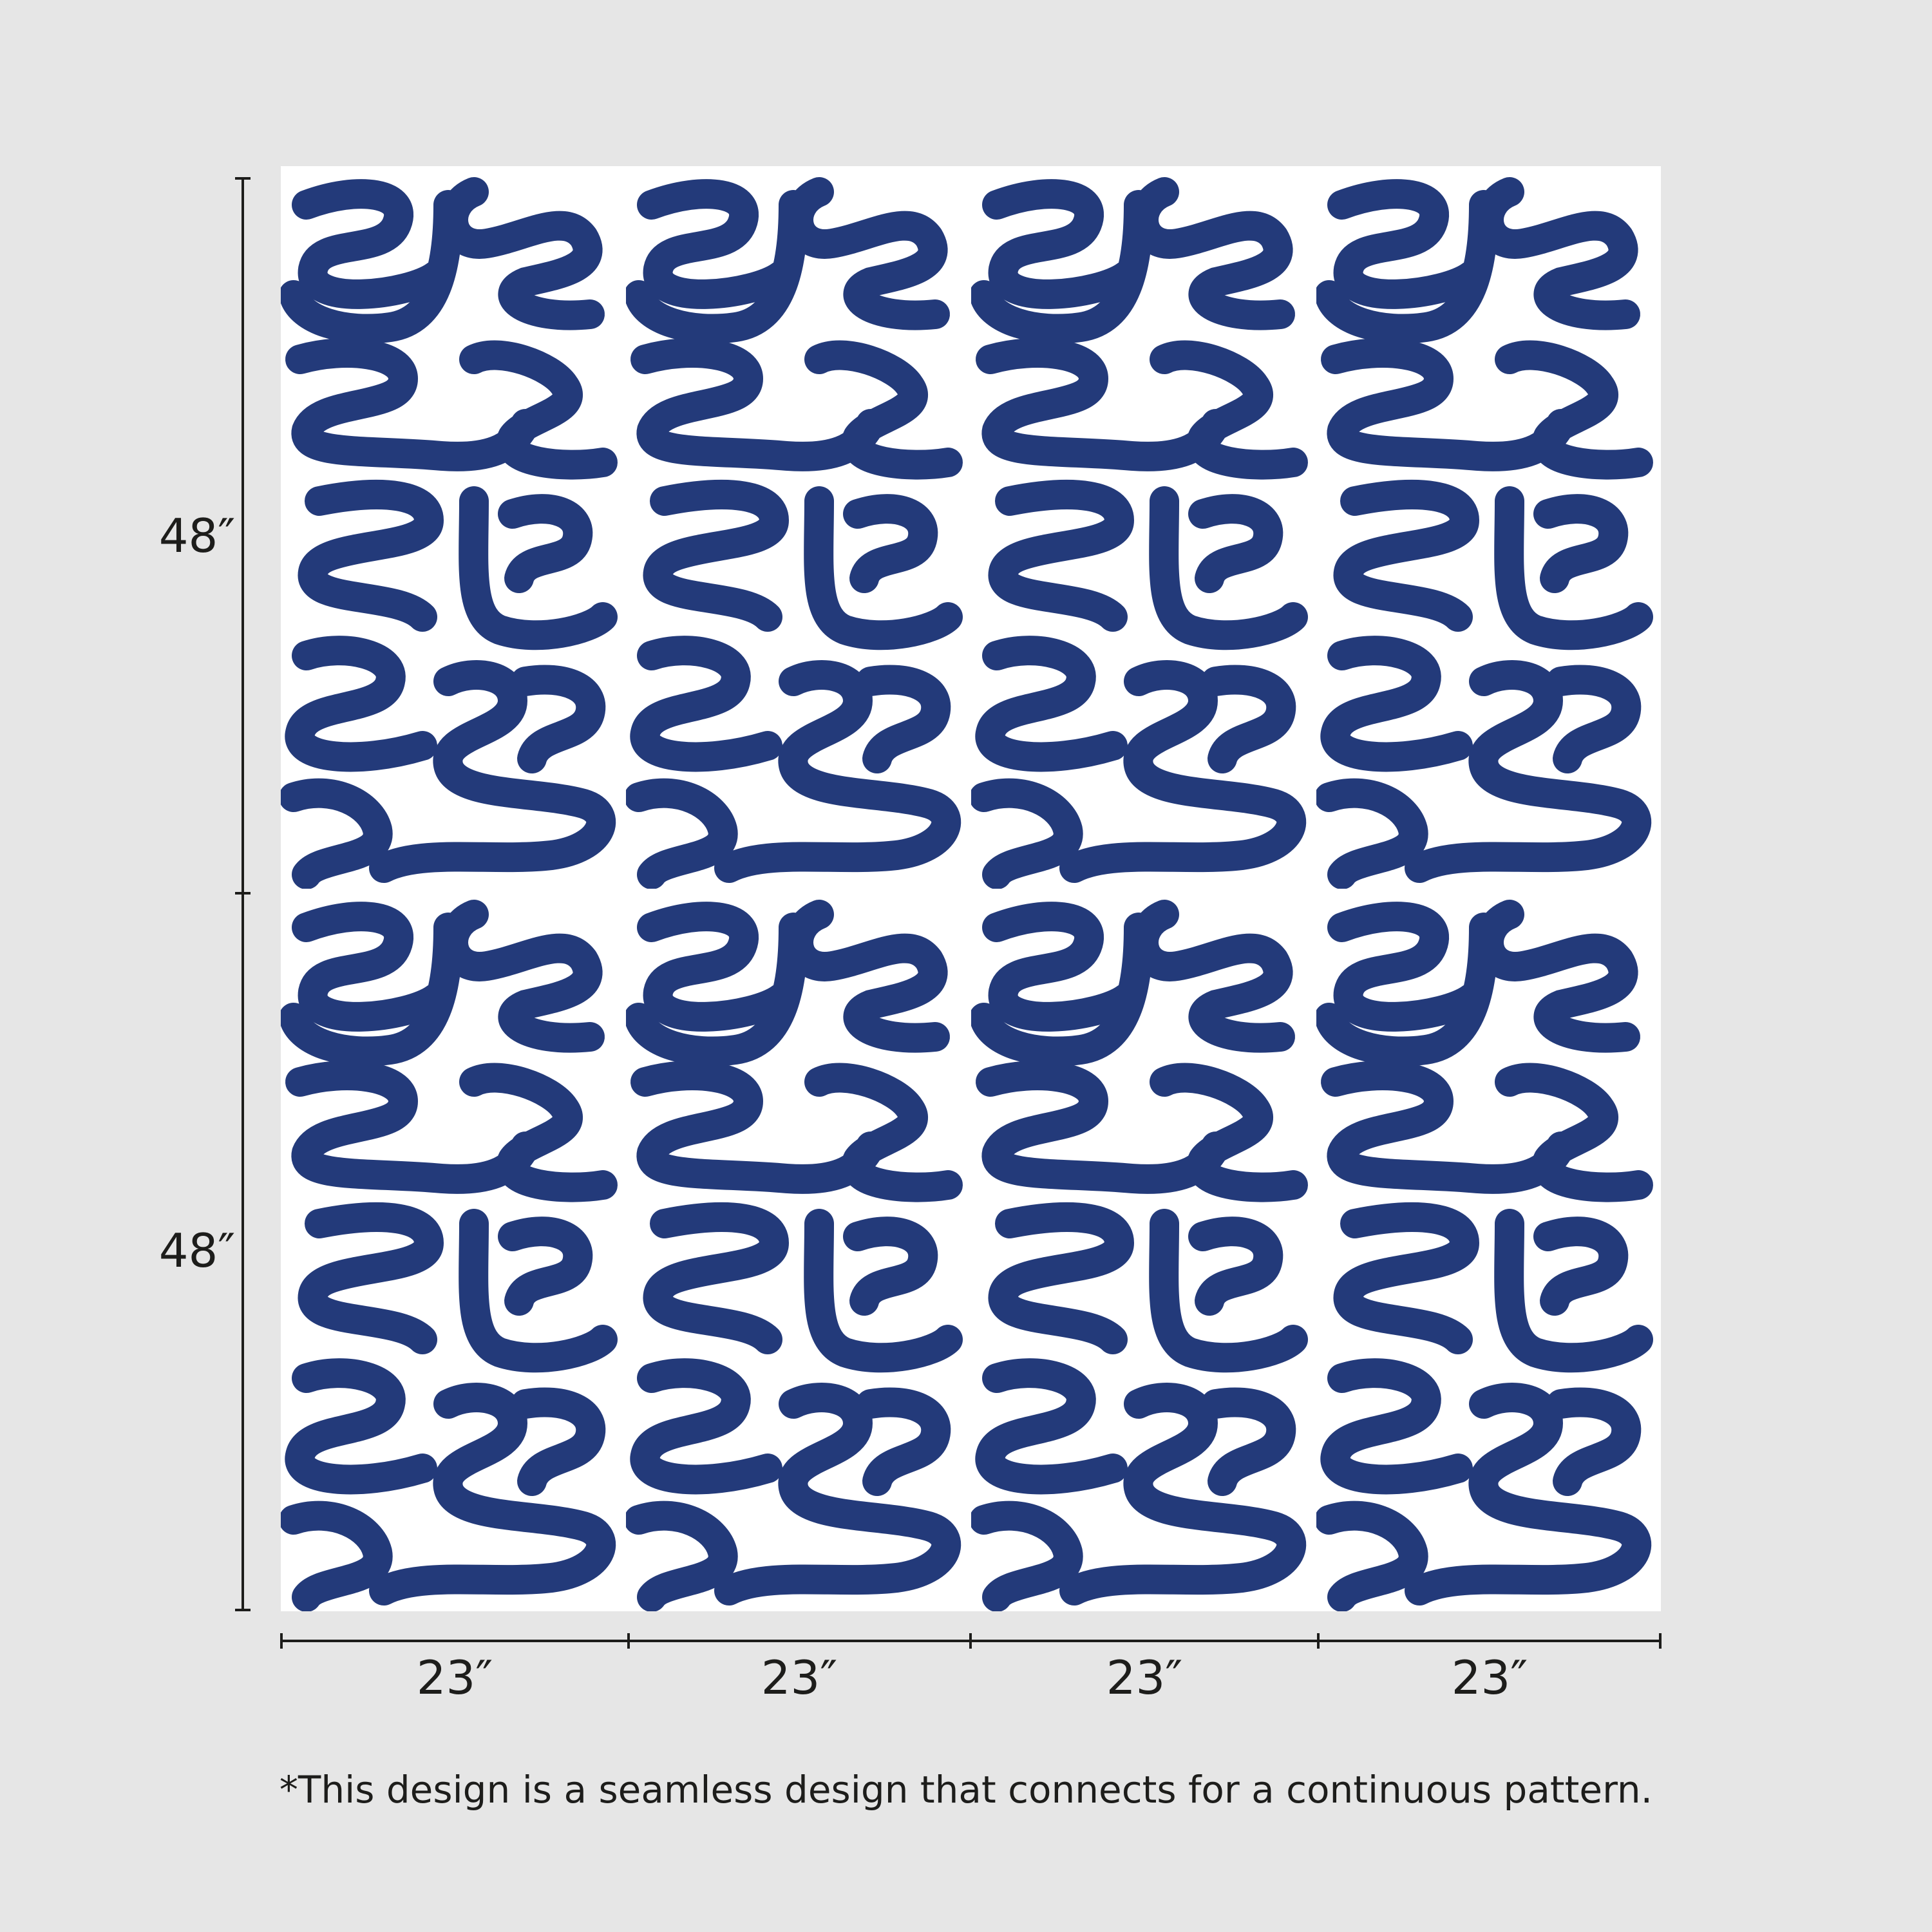  I want to click on width-label-2: 23″, so click(799, 1678).